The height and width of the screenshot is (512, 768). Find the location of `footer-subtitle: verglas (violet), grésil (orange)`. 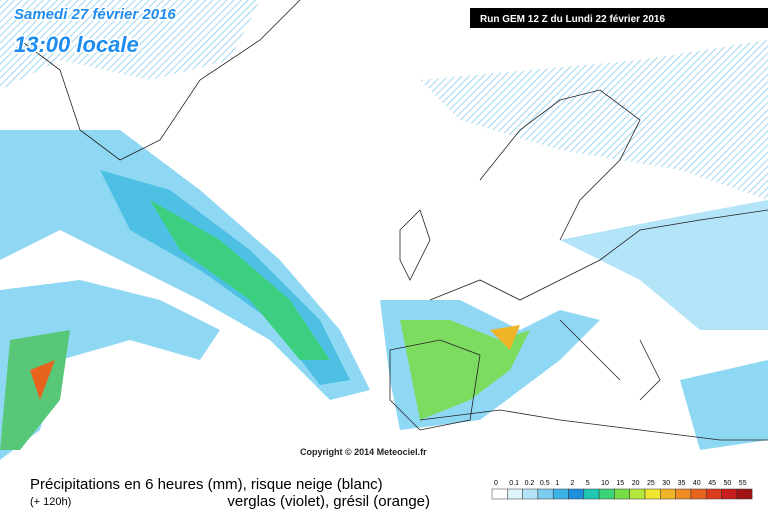

footer-subtitle: verglas (violet), grésil (orange) is located at coordinates (328, 501).